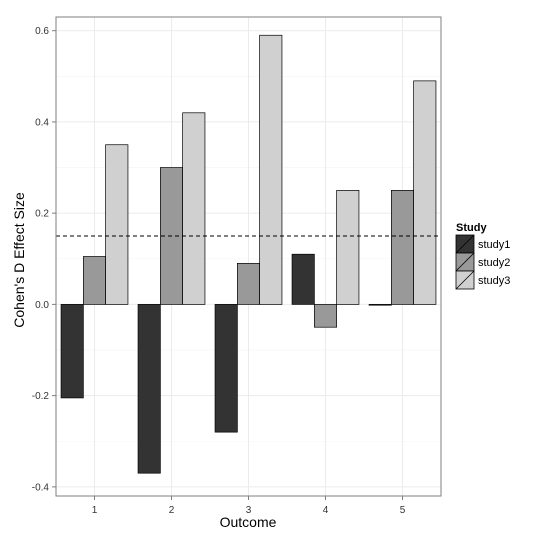  I want to click on legend-label-study2: study2, so click(494, 263).